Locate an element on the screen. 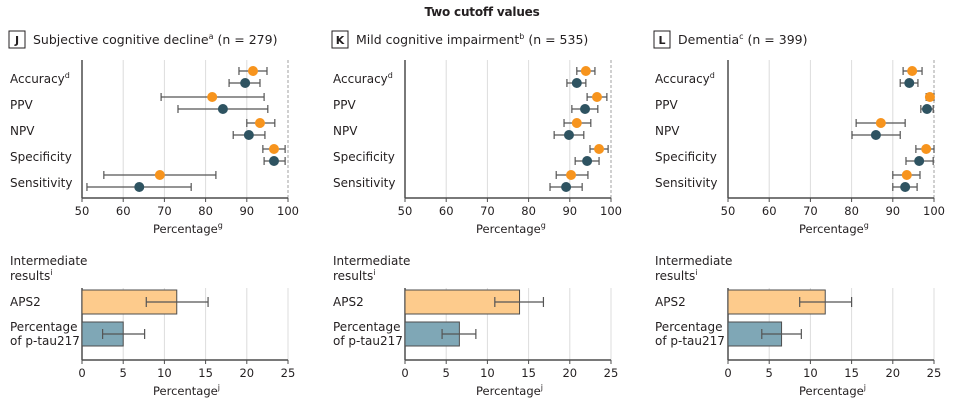 The height and width of the screenshot is (412, 964). x-tick-label: 80 is located at coordinates (851, 211).